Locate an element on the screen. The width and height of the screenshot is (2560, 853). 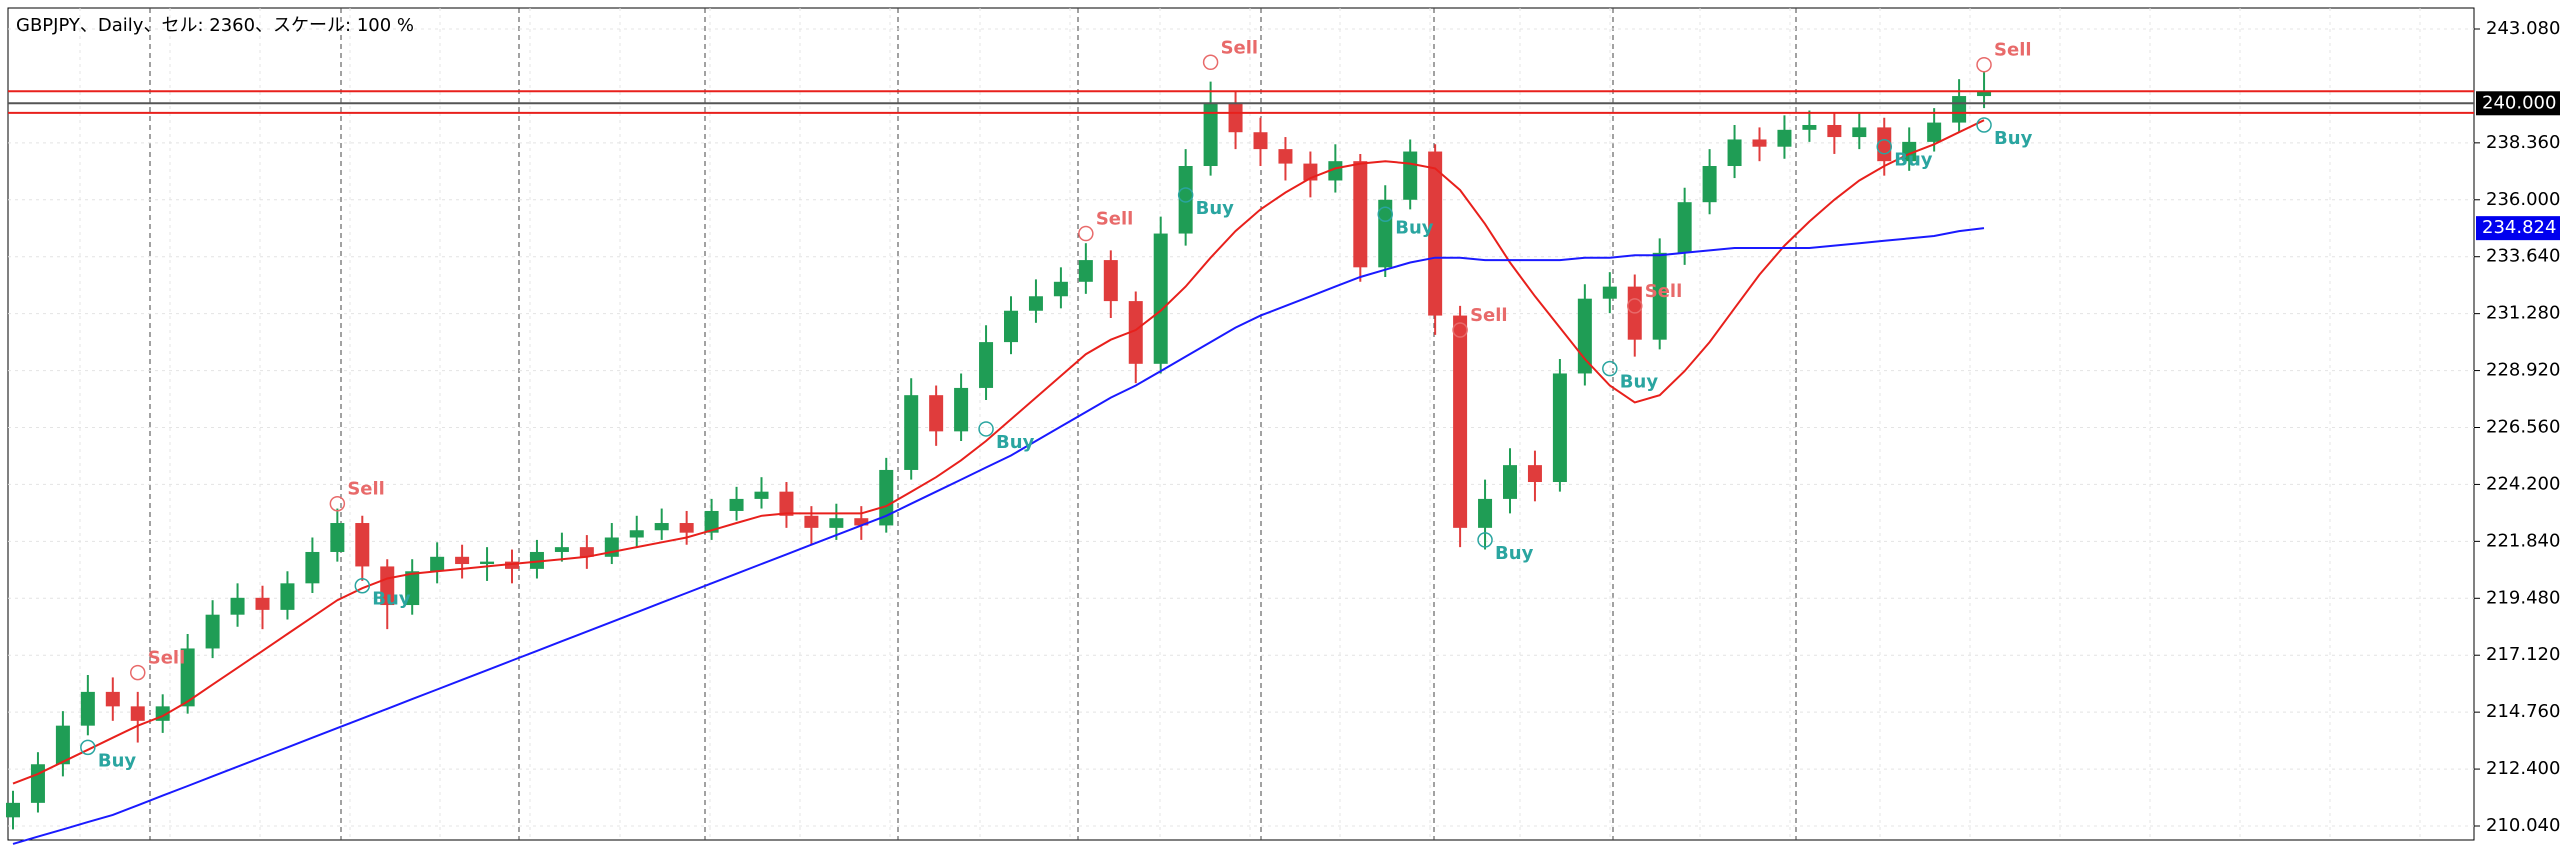
price-label: 234.824 is located at coordinates (2519, 227).